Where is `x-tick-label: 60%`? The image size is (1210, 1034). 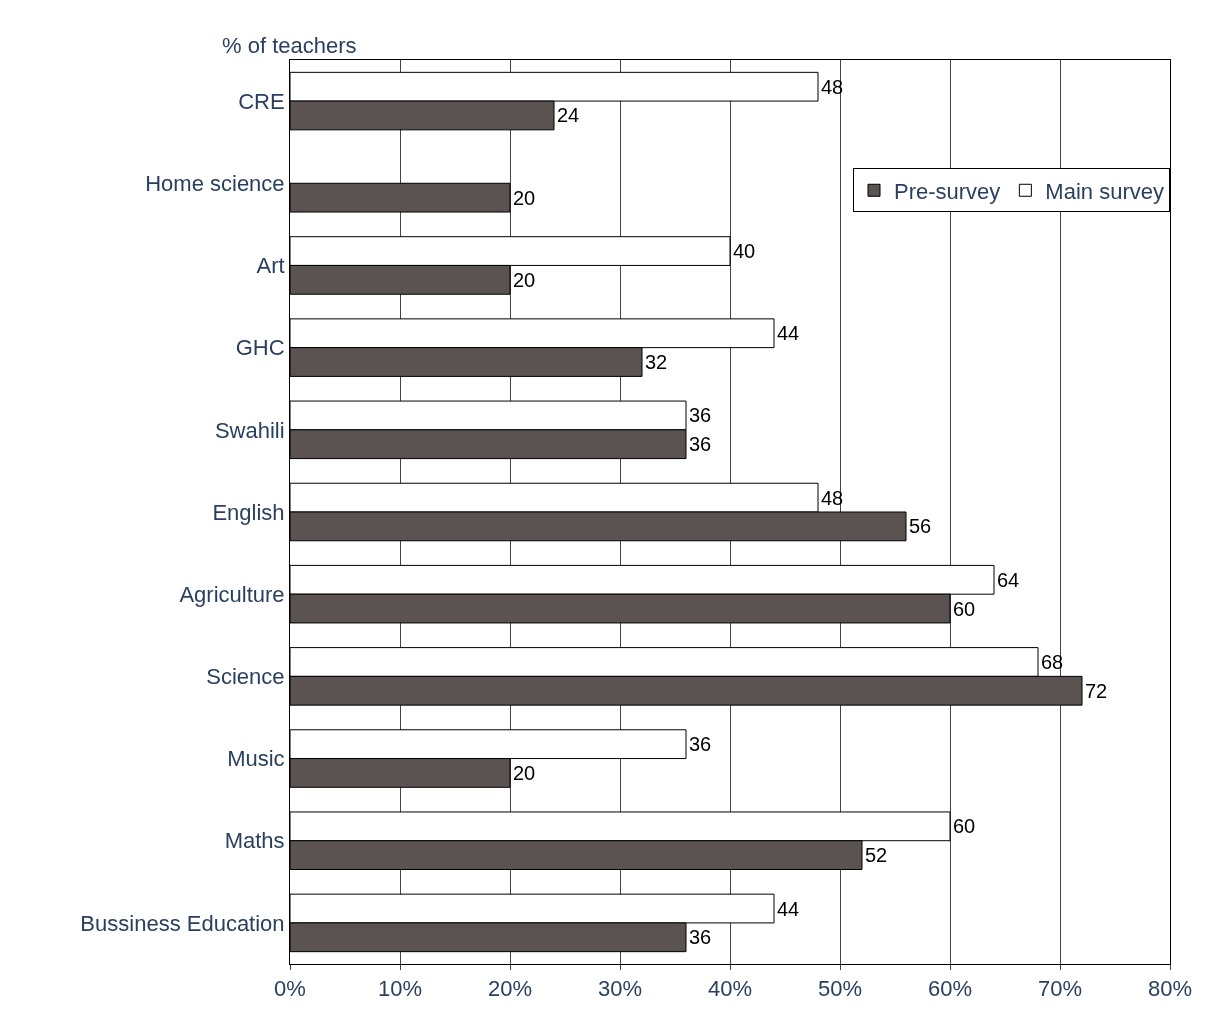 x-tick-label: 60% is located at coordinates (950, 989).